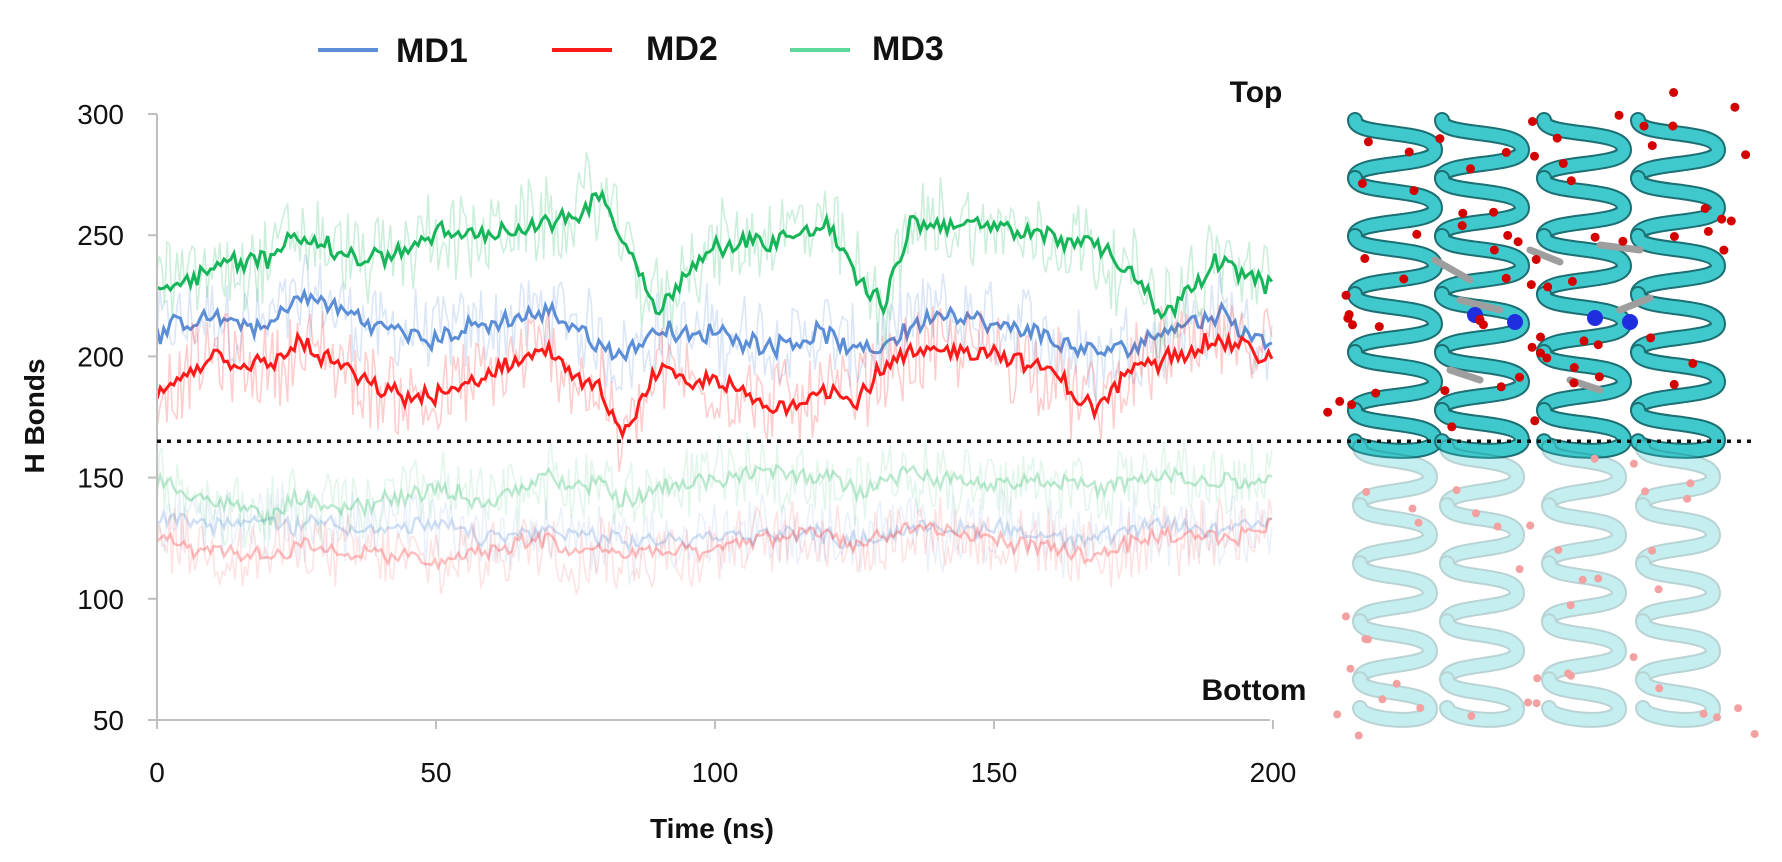 This screenshot has height=862, width=1782. What do you see at coordinates (715, 772) in the screenshot?
I see `x-tick-label: 100` at bounding box center [715, 772].